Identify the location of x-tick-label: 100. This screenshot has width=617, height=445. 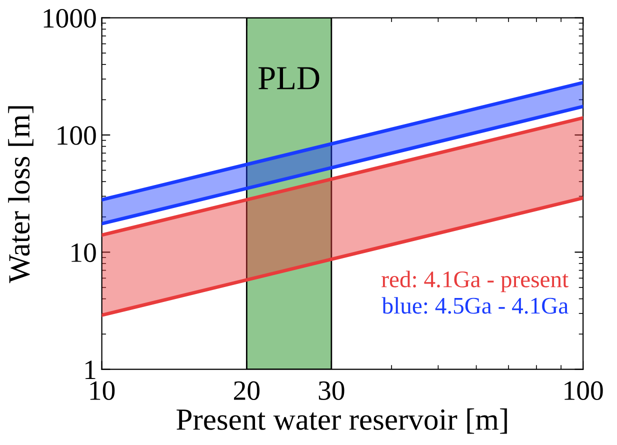
(583, 390).